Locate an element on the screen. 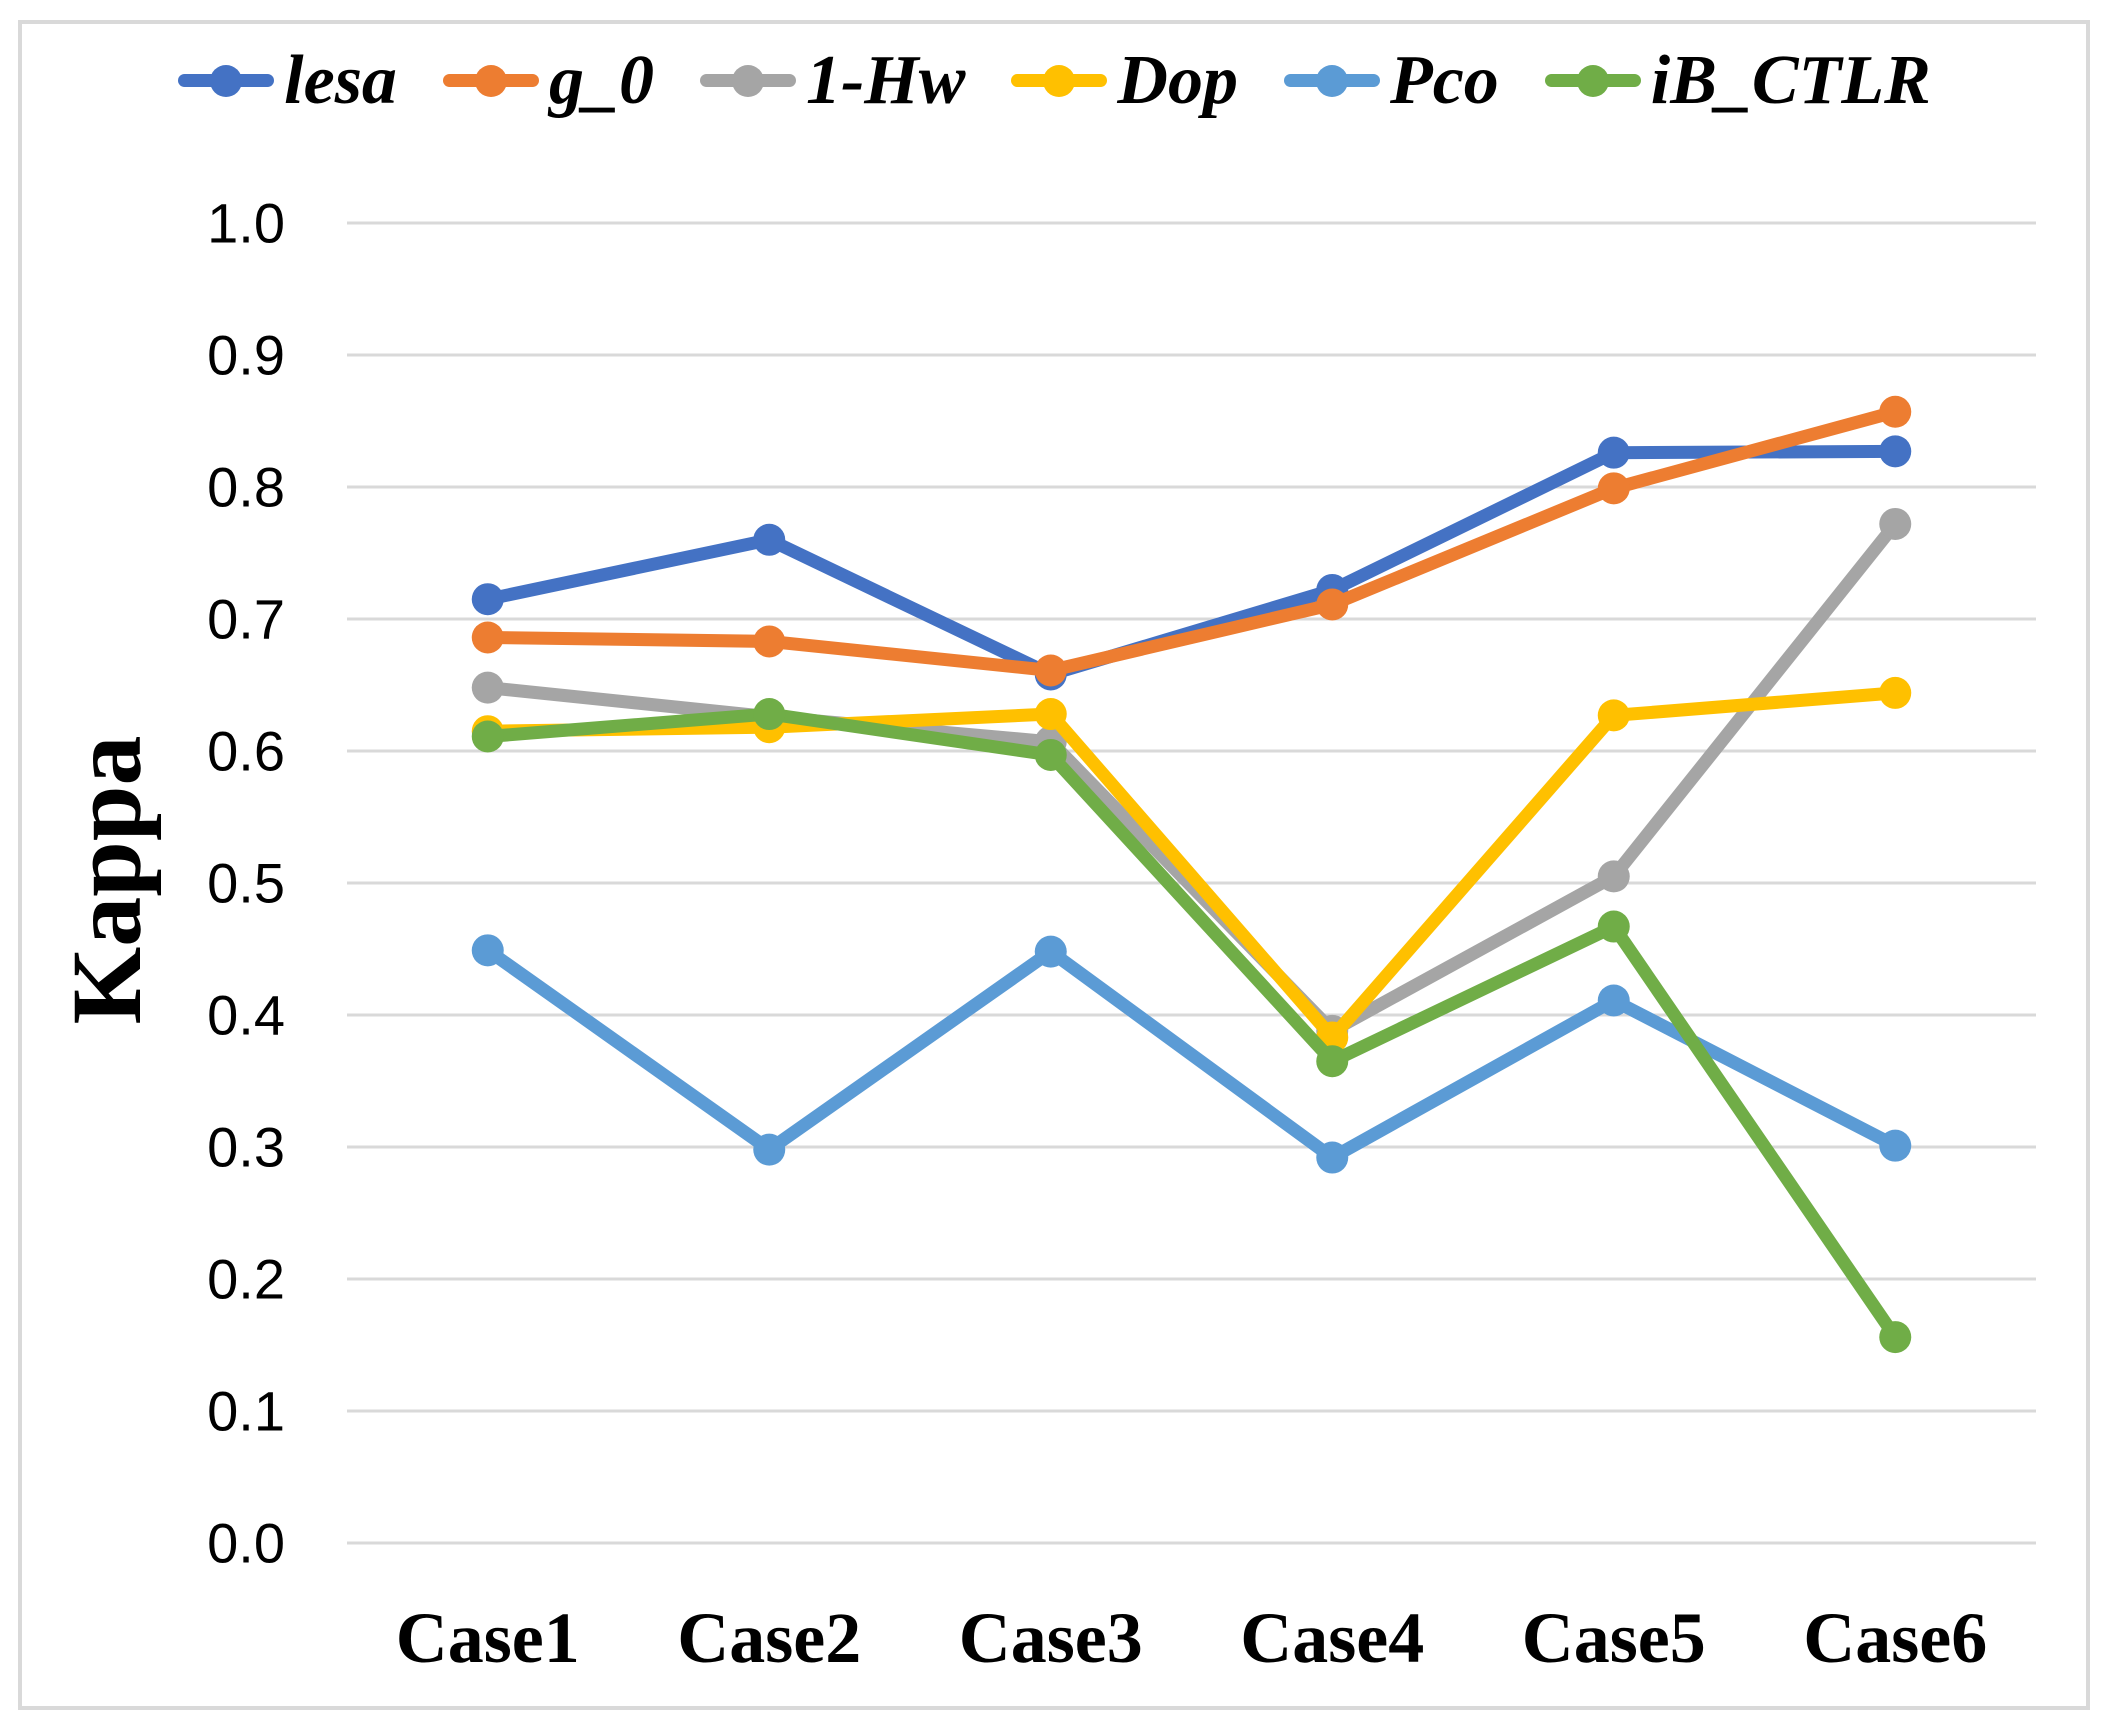  series-lesa-marker-Case1 is located at coordinates (487, 599).